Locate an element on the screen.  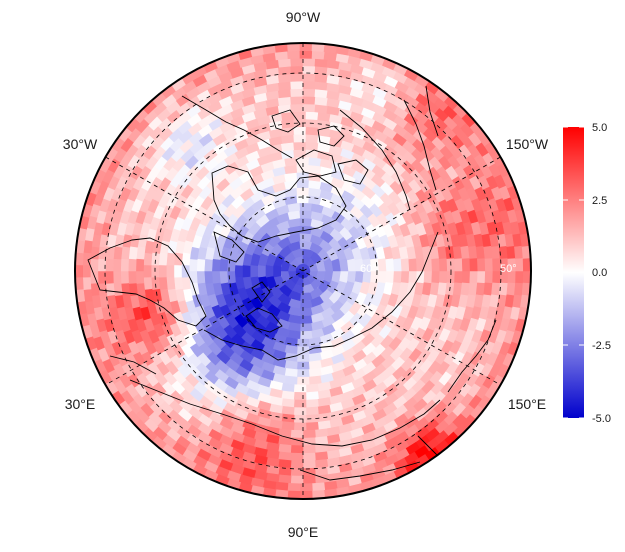
colorbar-ramp is located at coordinates (573, 272).